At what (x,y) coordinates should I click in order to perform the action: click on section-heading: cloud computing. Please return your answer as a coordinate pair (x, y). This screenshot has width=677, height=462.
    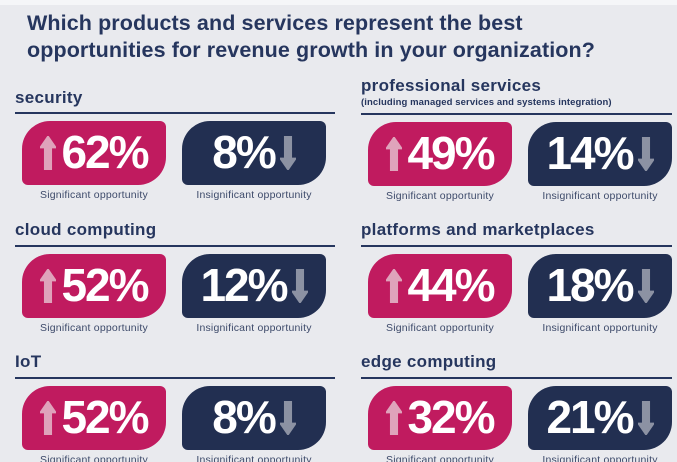
    Looking at the image, I should click on (86, 230).